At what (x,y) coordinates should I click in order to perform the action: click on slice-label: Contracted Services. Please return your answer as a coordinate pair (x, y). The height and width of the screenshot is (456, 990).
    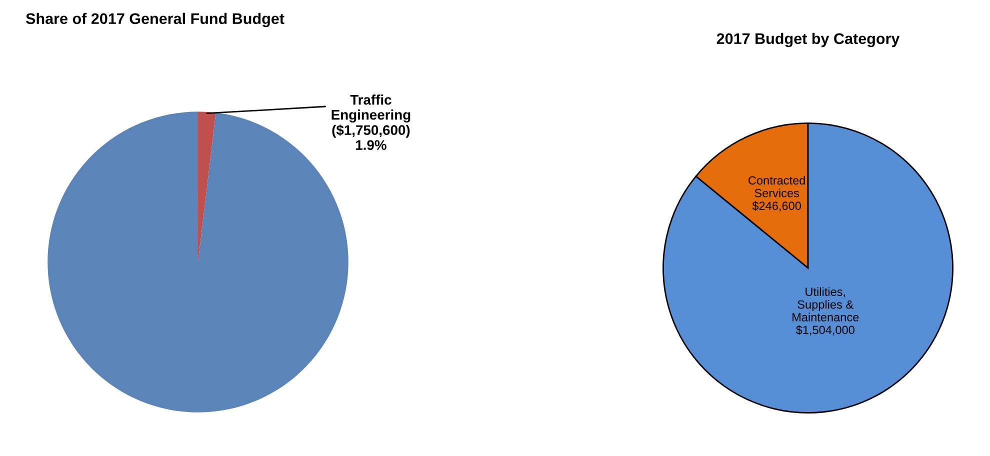
    Looking at the image, I should click on (776, 187).